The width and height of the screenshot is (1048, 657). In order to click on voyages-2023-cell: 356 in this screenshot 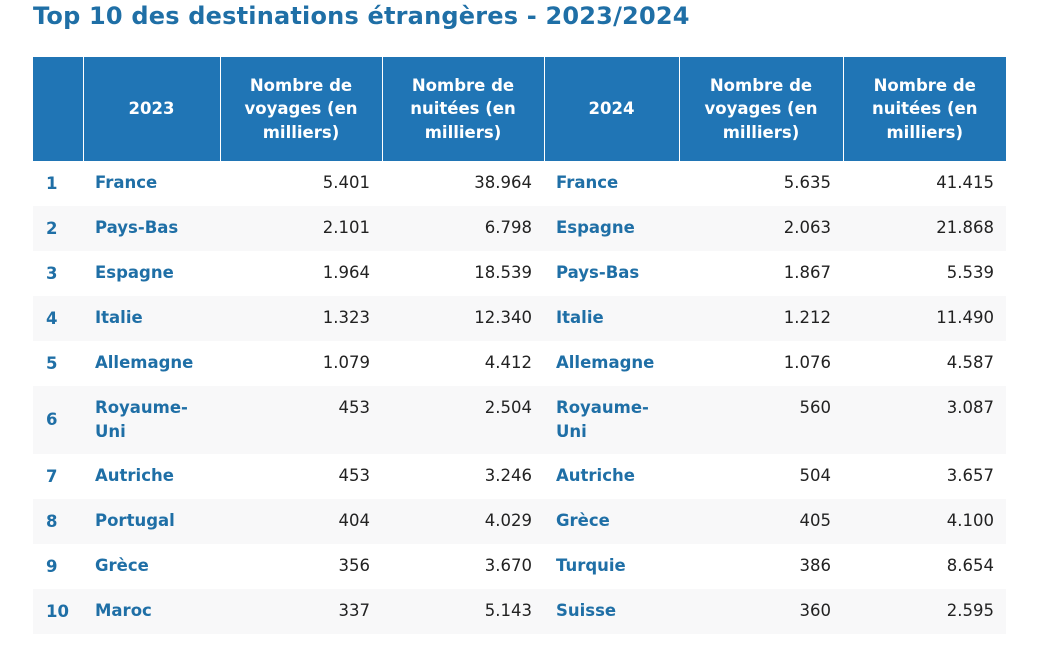, I will do `click(301, 566)`.